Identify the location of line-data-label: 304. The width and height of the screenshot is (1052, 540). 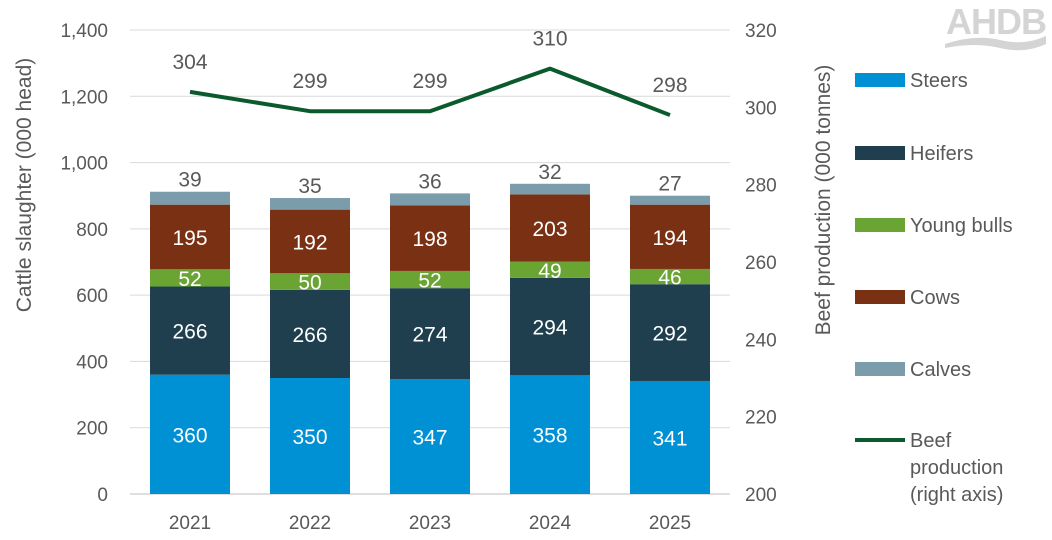
(189, 62).